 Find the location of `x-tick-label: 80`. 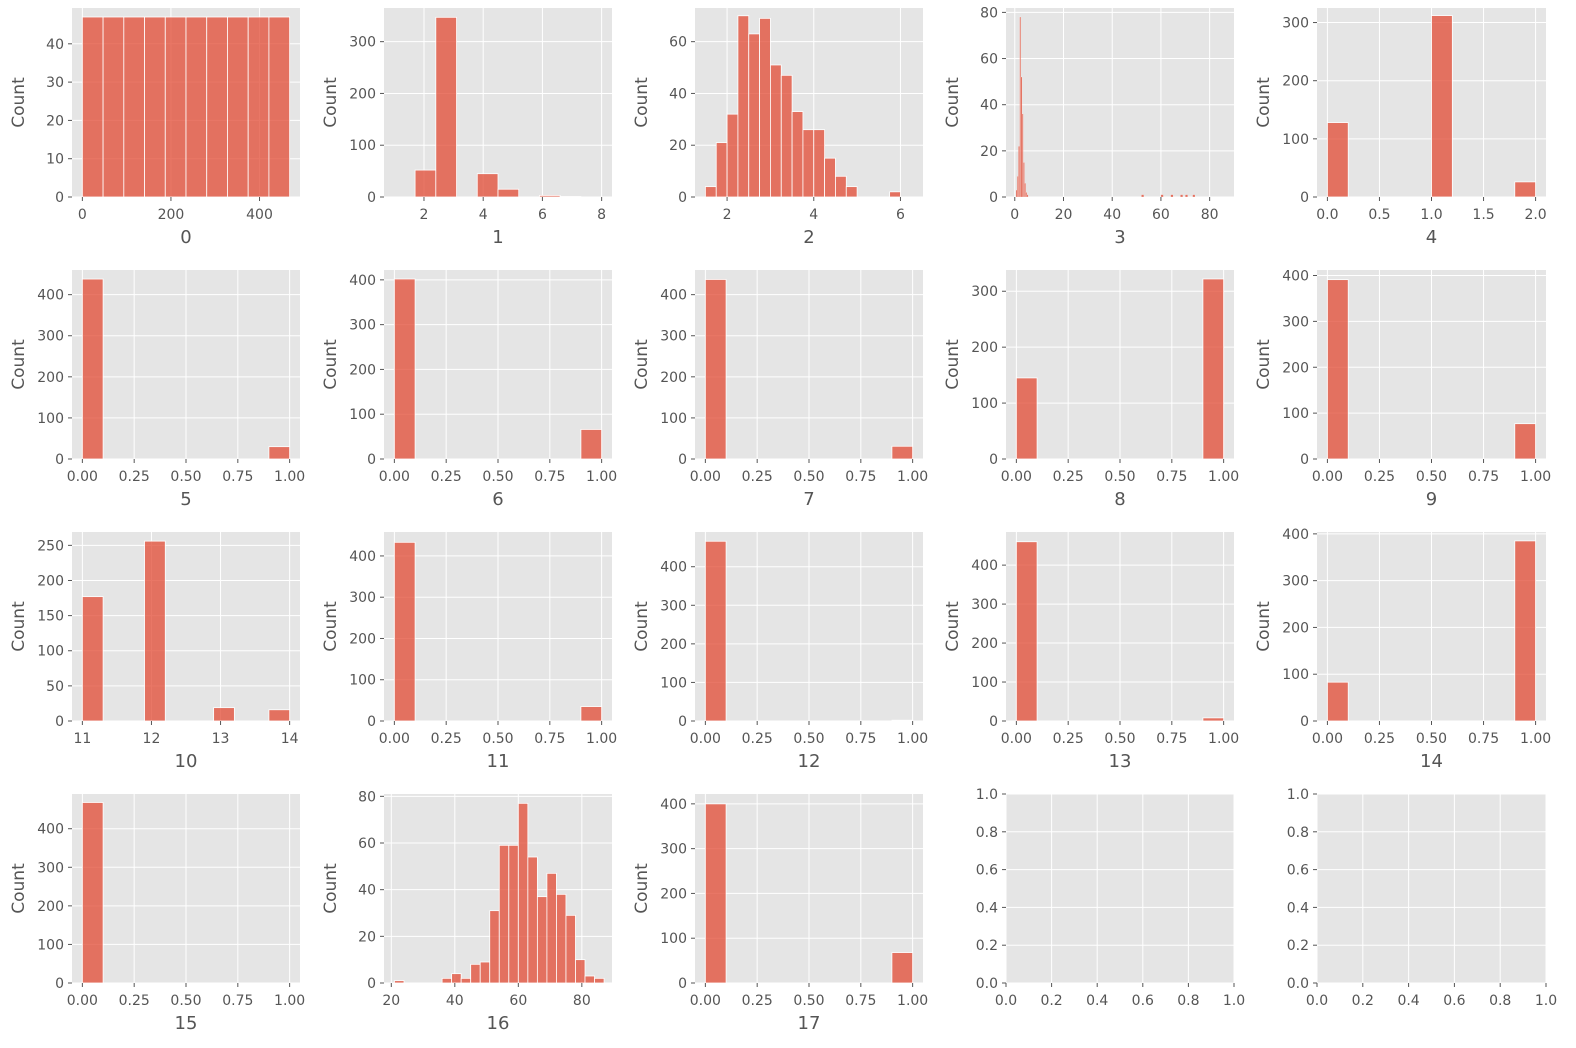

x-tick-label: 80 is located at coordinates (582, 1001).